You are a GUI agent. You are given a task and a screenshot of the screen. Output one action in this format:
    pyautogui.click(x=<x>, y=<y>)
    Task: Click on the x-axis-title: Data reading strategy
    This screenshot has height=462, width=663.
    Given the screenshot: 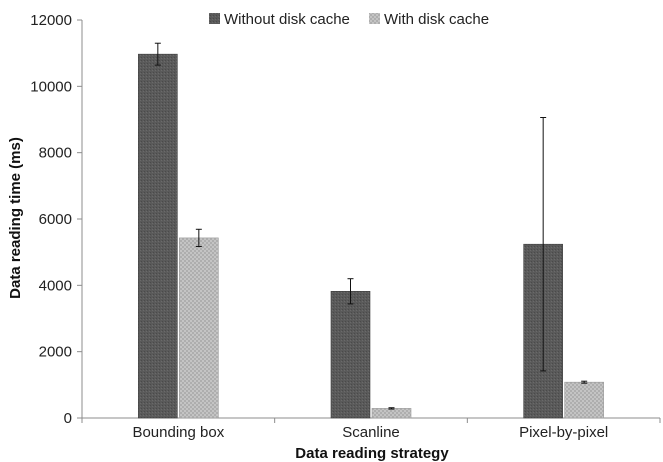 What is the action you would take?
    pyautogui.click(x=372, y=453)
    